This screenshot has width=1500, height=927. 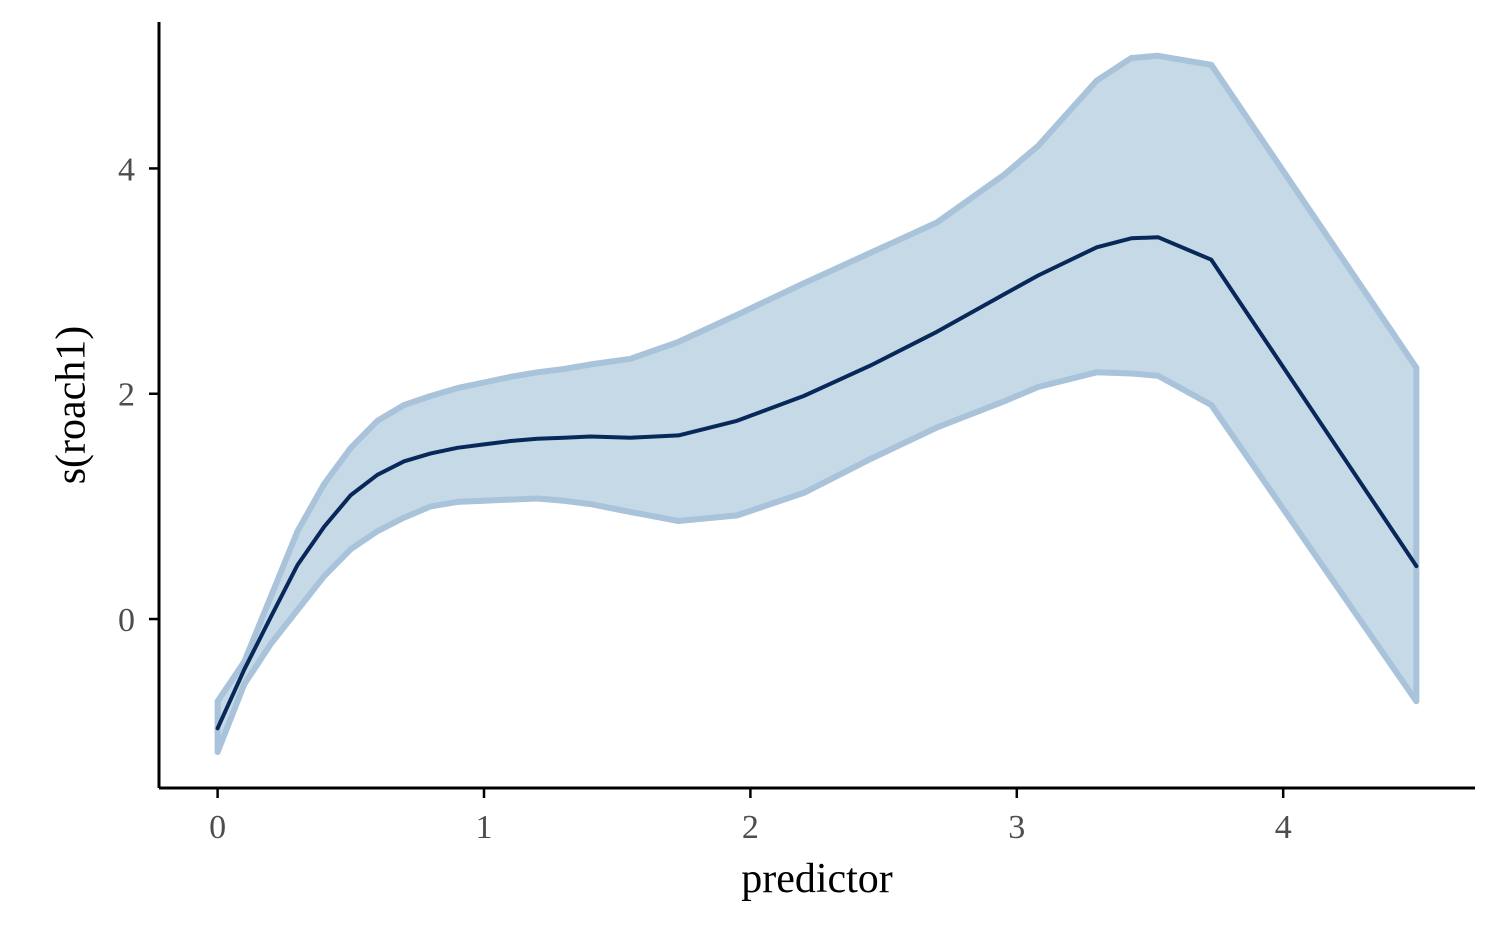 I want to click on x-axis-title: predictor, so click(x=817, y=879).